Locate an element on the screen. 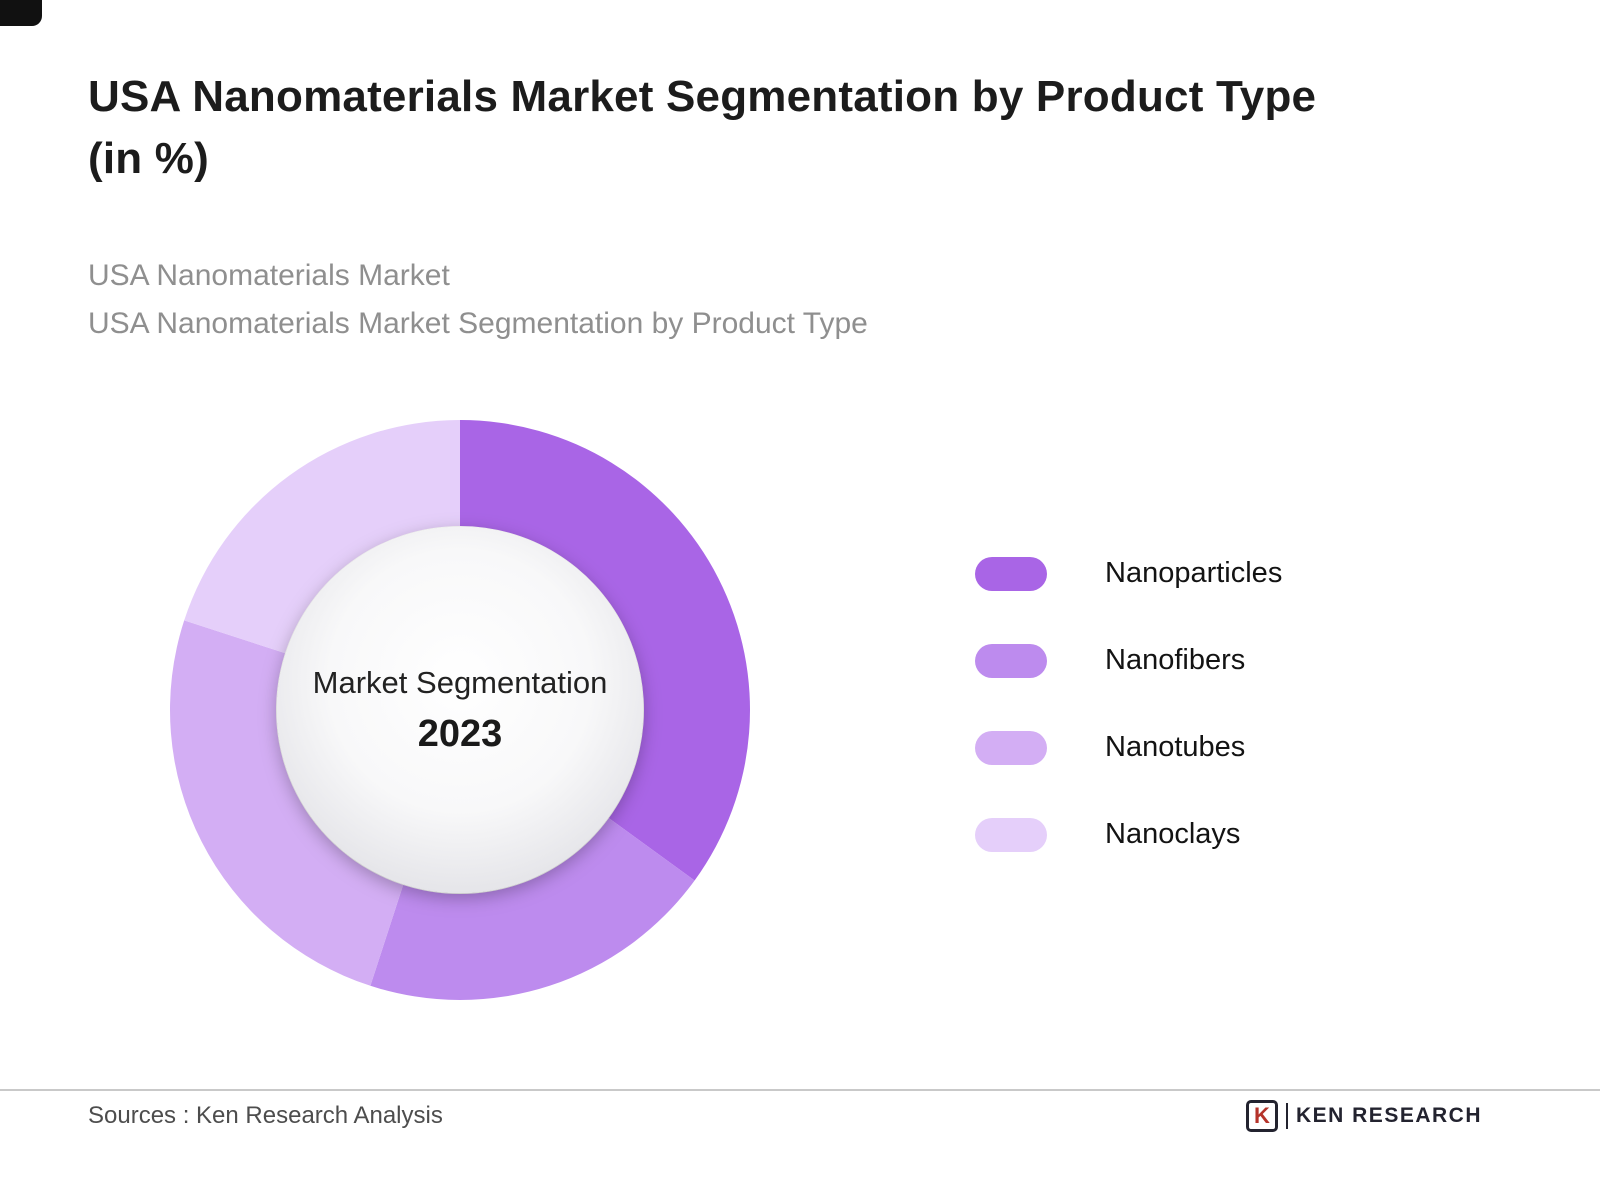 This screenshot has width=1600, height=1200. donut-segment-nanofibers is located at coordinates (532, 909).